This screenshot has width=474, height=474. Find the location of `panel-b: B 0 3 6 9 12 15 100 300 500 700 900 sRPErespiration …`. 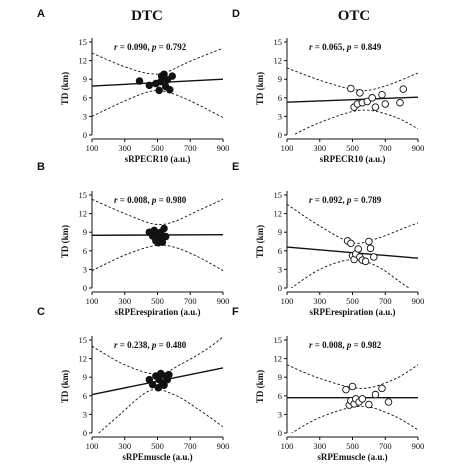

panel-b: B 0 3 6 9 12 15 100 300 500 700 900 sRPErespiration … is located at coordinates (133, 239).